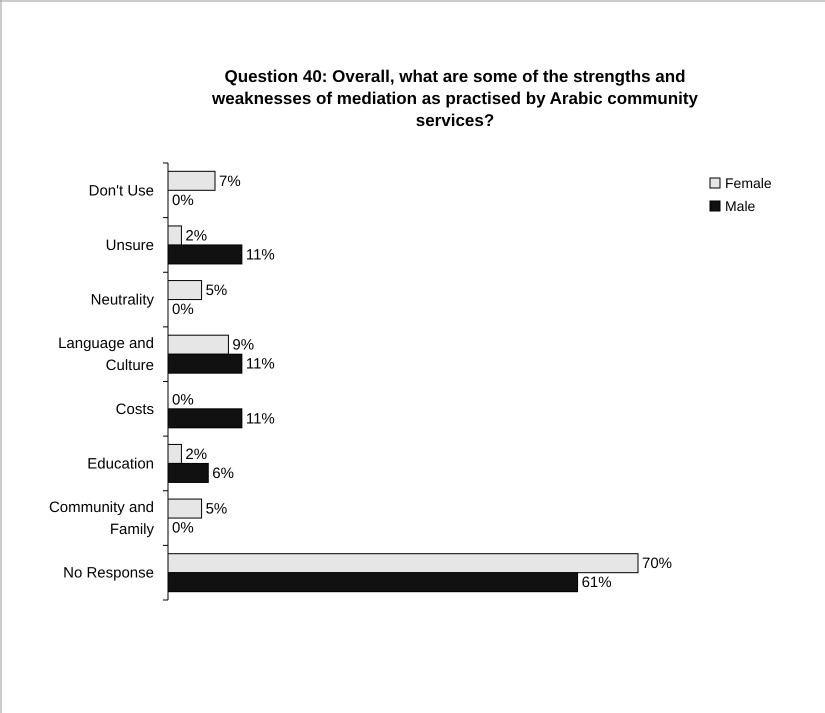  I want to click on data-label: 9%, so click(243, 345).